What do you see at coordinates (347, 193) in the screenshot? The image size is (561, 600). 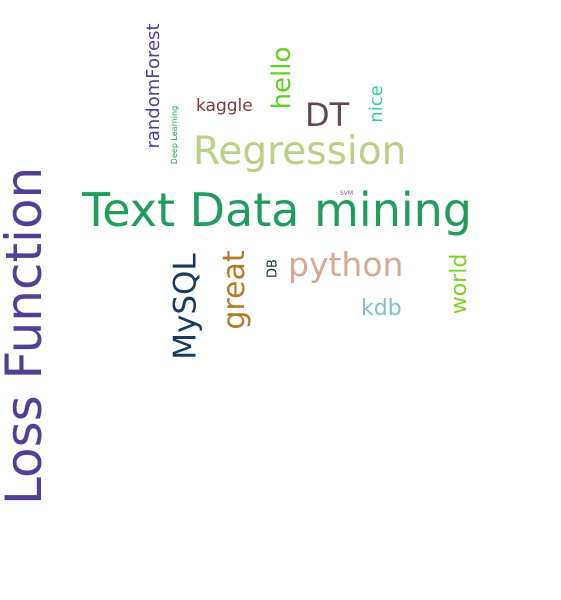 I see `word-svm: SVM` at bounding box center [347, 193].